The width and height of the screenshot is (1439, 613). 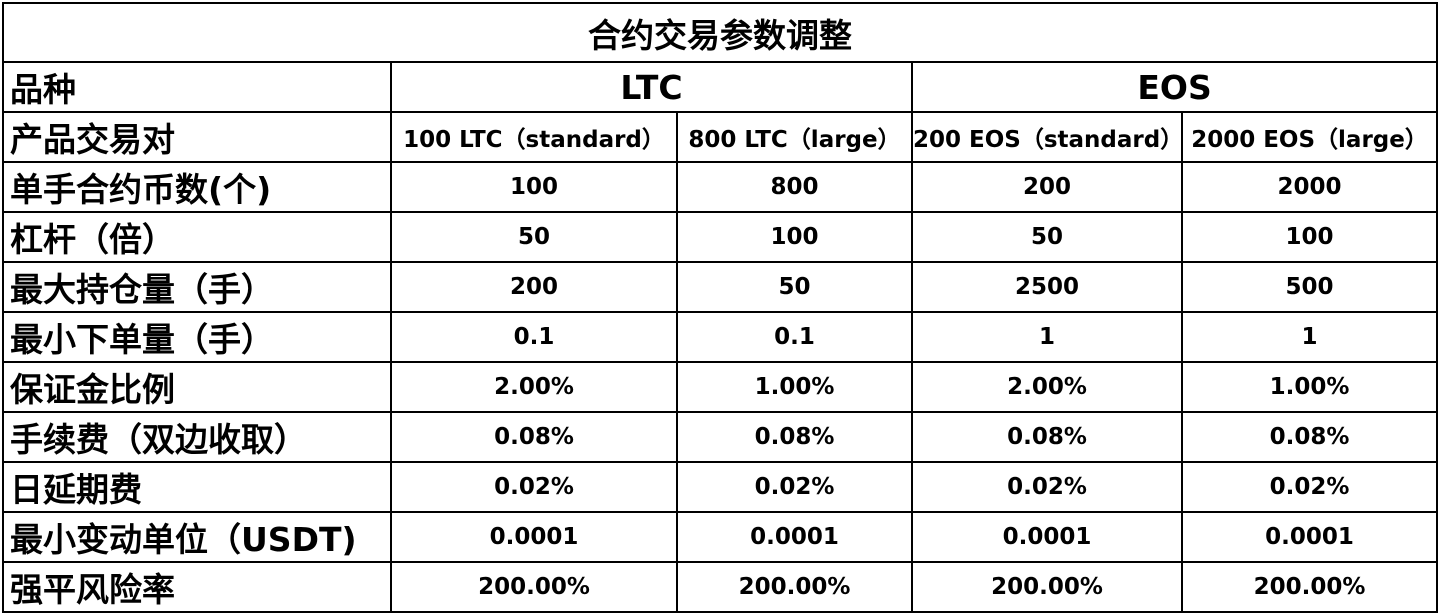 What do you see at coordinates (197, 387) in the screenshot?
I see `row-label: 保证金比例` at bounding box center [197, 387].